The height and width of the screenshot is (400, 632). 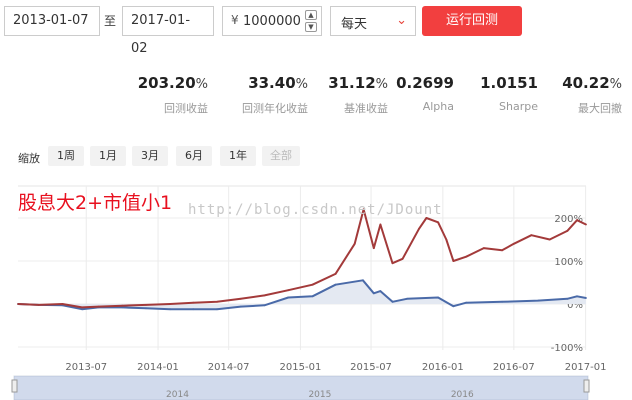 What do you see at coordinates (29, 158) in the screenshot?
I see `zoom-label: 缩放` at bounding box center [29, 158].